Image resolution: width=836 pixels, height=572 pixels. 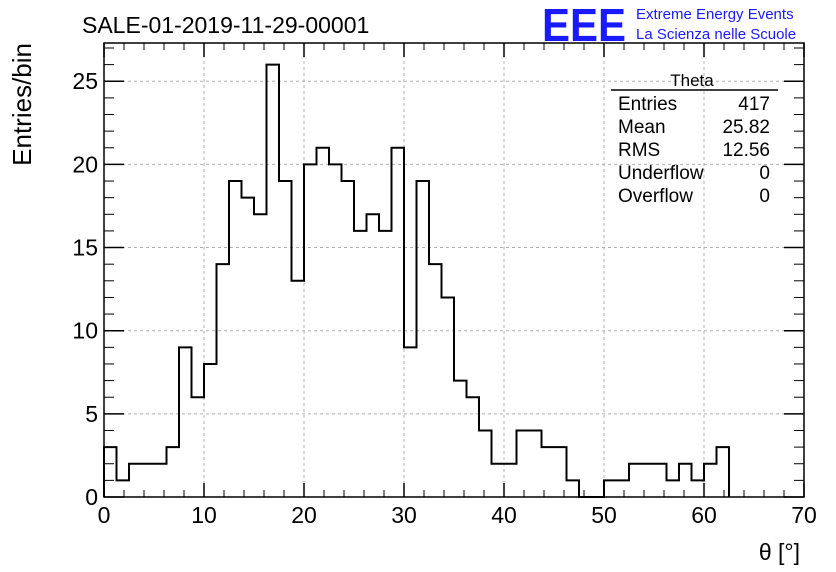 I want to click on y-tick-label: 25, so click(x=85, y=81).